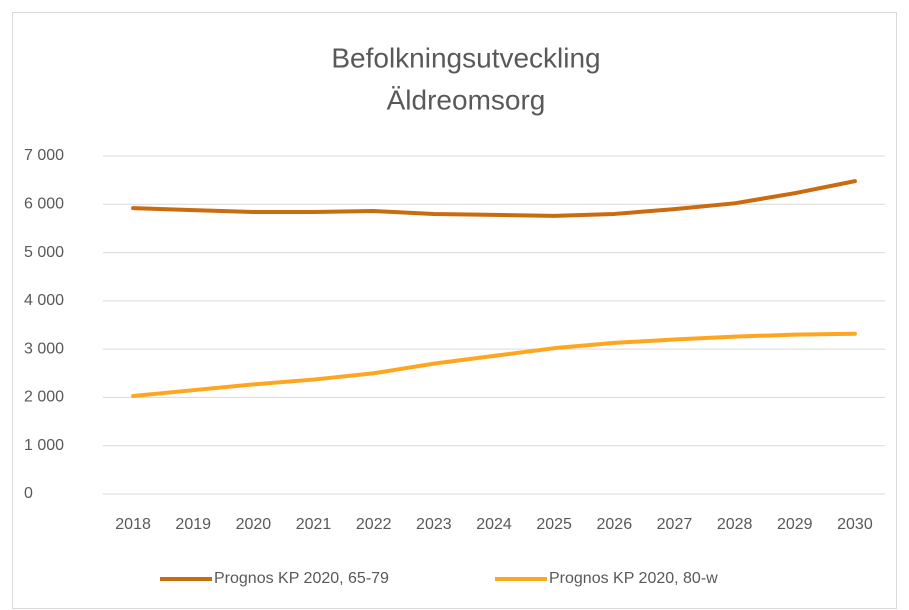  Describe the element at coordinates (615, 524) in the screenshot. I see `x-tick-label: 2026` at that location.